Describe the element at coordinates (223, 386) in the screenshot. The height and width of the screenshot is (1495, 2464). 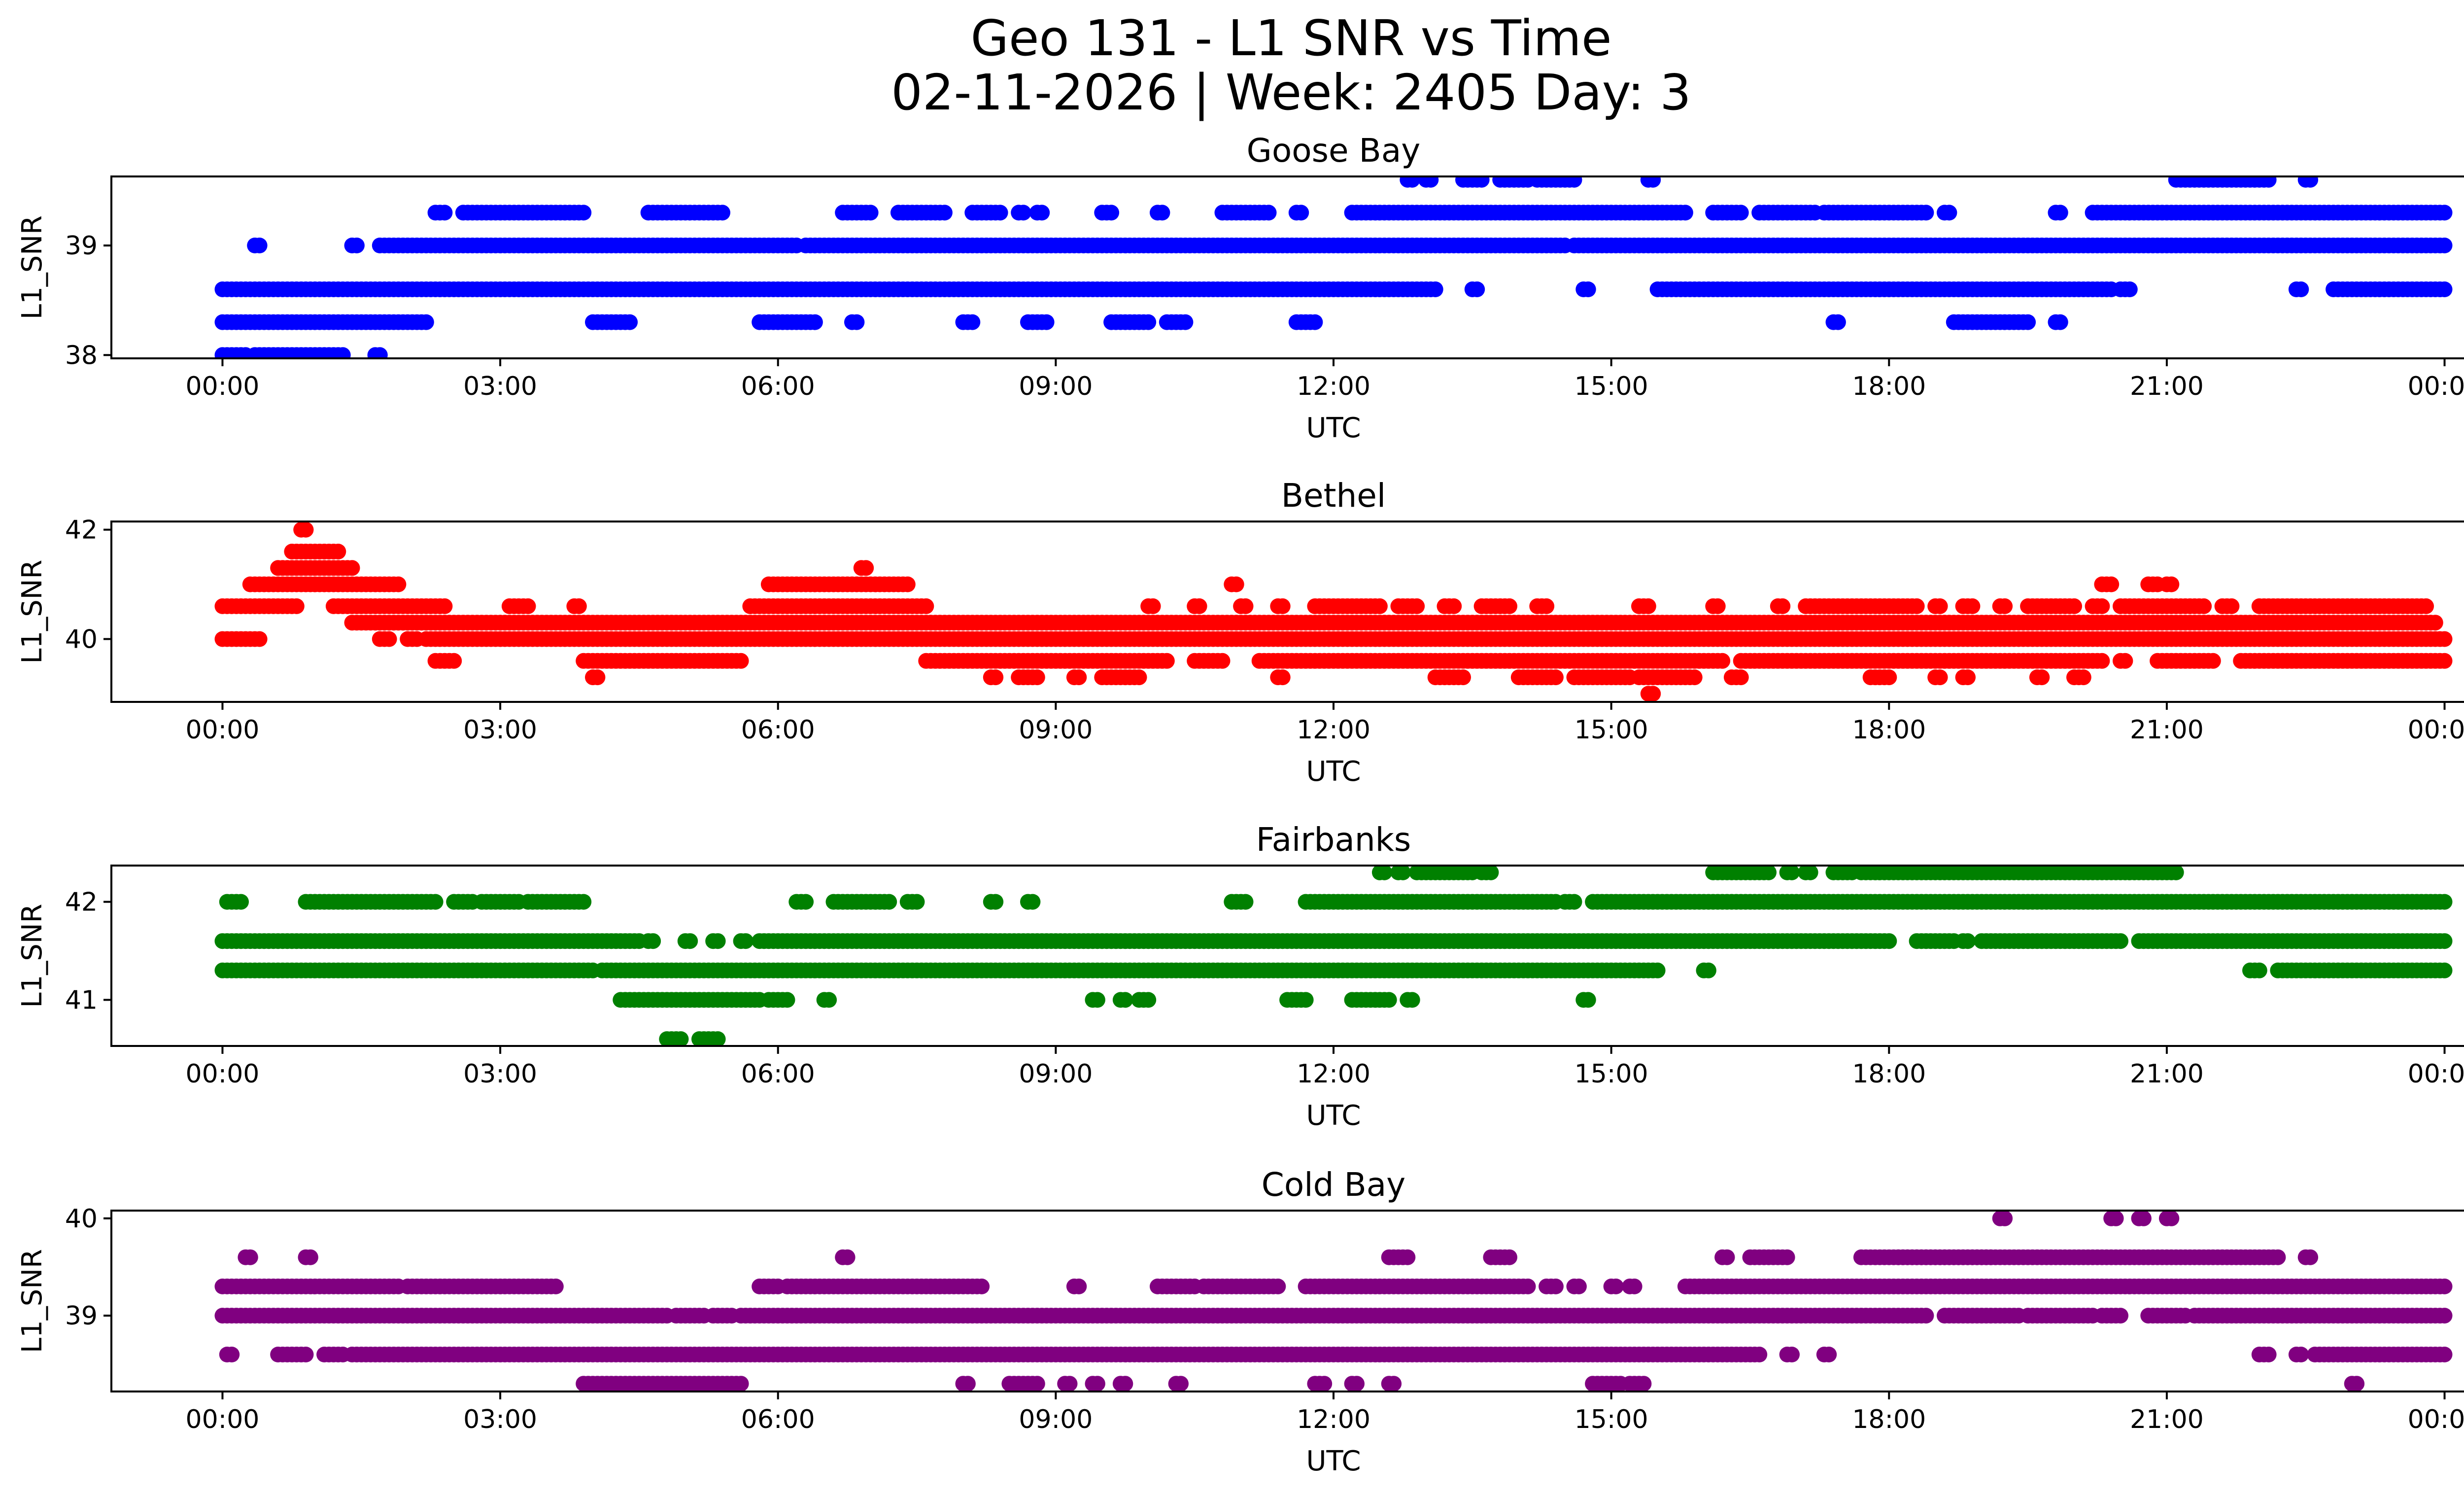
I see `x-tick-label: 00:00` at that location.